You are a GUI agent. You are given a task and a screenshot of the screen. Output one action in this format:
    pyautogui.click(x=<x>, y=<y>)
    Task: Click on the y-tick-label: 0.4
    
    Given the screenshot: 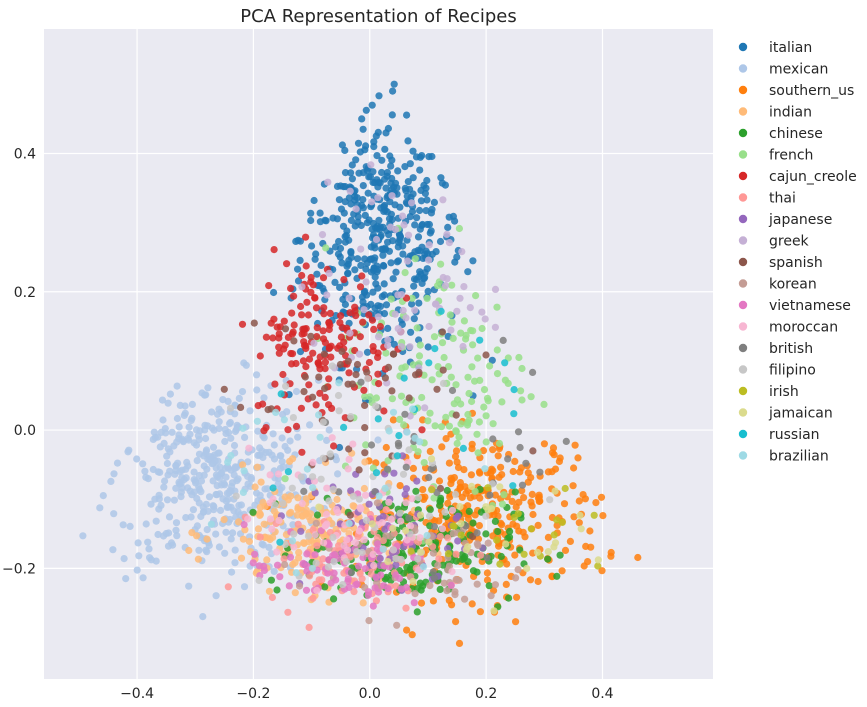 What is the action you would take?
    pyautogui.click(x=25, y=154)
    